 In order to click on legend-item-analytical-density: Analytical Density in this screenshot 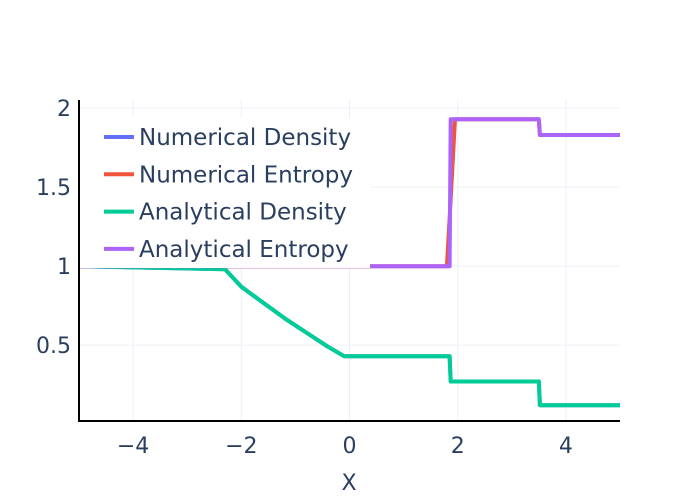, I will do `click(225, 213)`.